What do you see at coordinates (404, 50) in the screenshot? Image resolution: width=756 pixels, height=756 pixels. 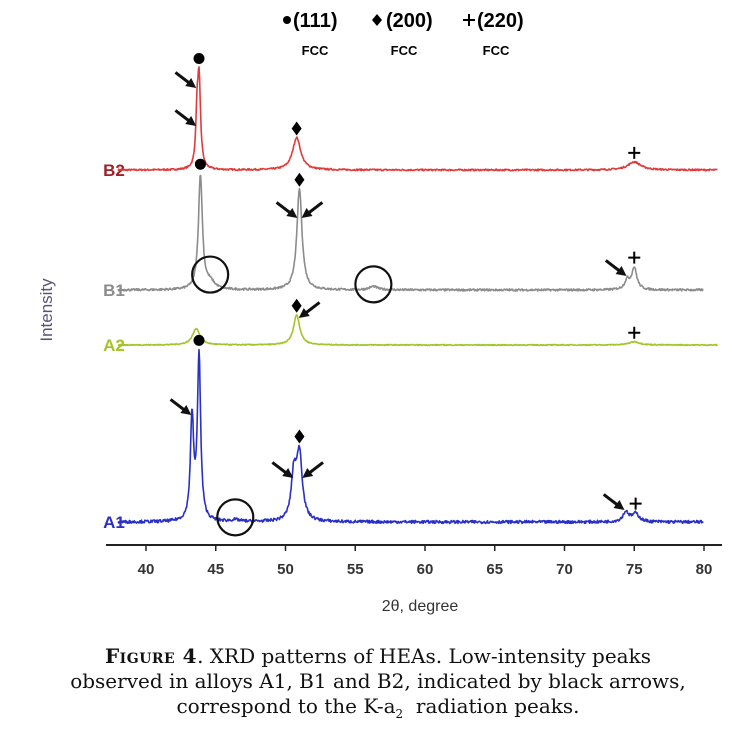 I see `legend-sublabel-200: FCC` at bounding box center [404, 50].